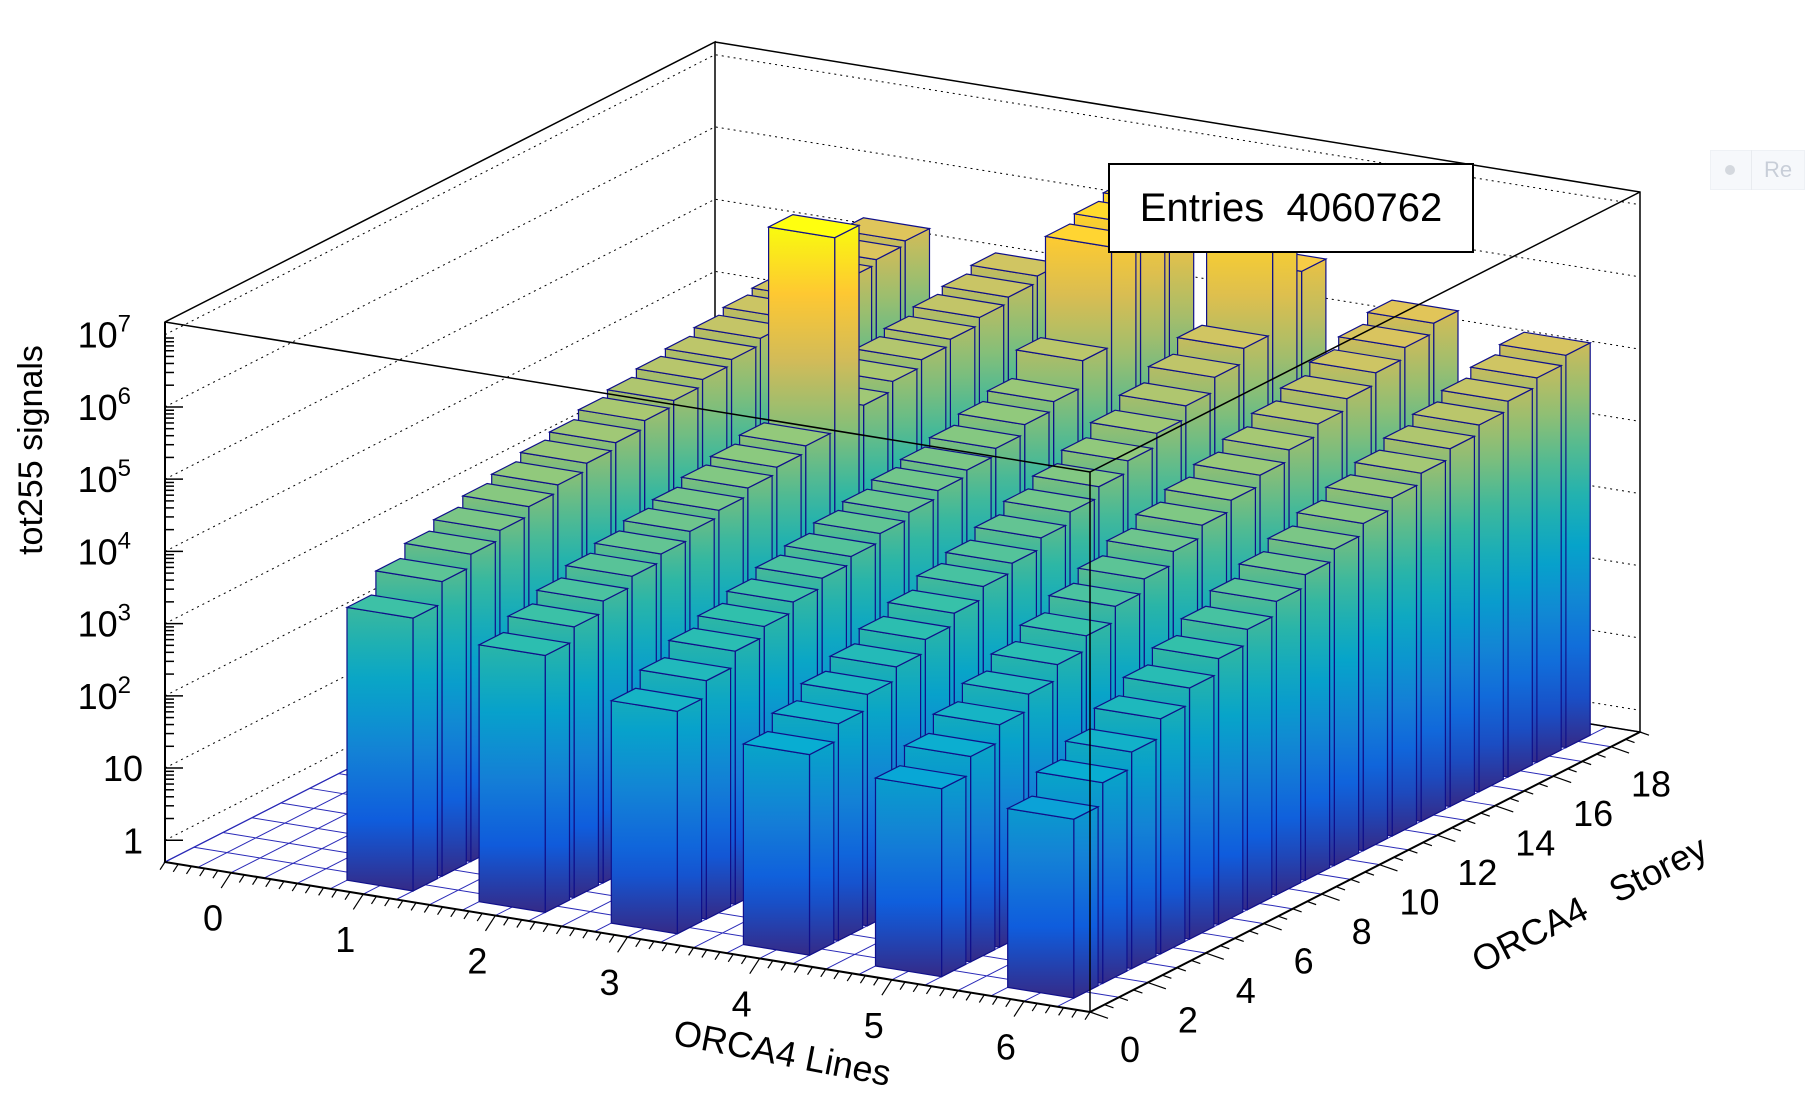 The width and height of the screenshot is (1805, 1106). What do you see at coordinates (123, 768) in the screenshot?
I see `z-tick-label: 10` at bounding box center [123, 768].